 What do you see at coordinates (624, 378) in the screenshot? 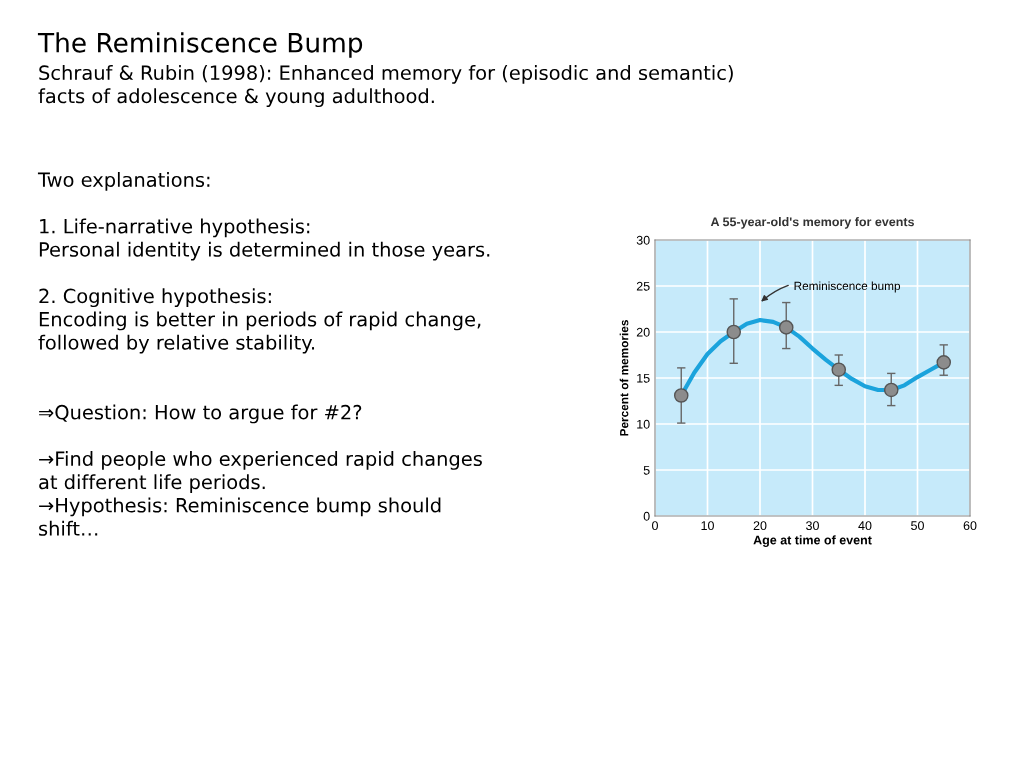
I see `y-axis-title: Percent of memories` at bounding box center [624, 378].